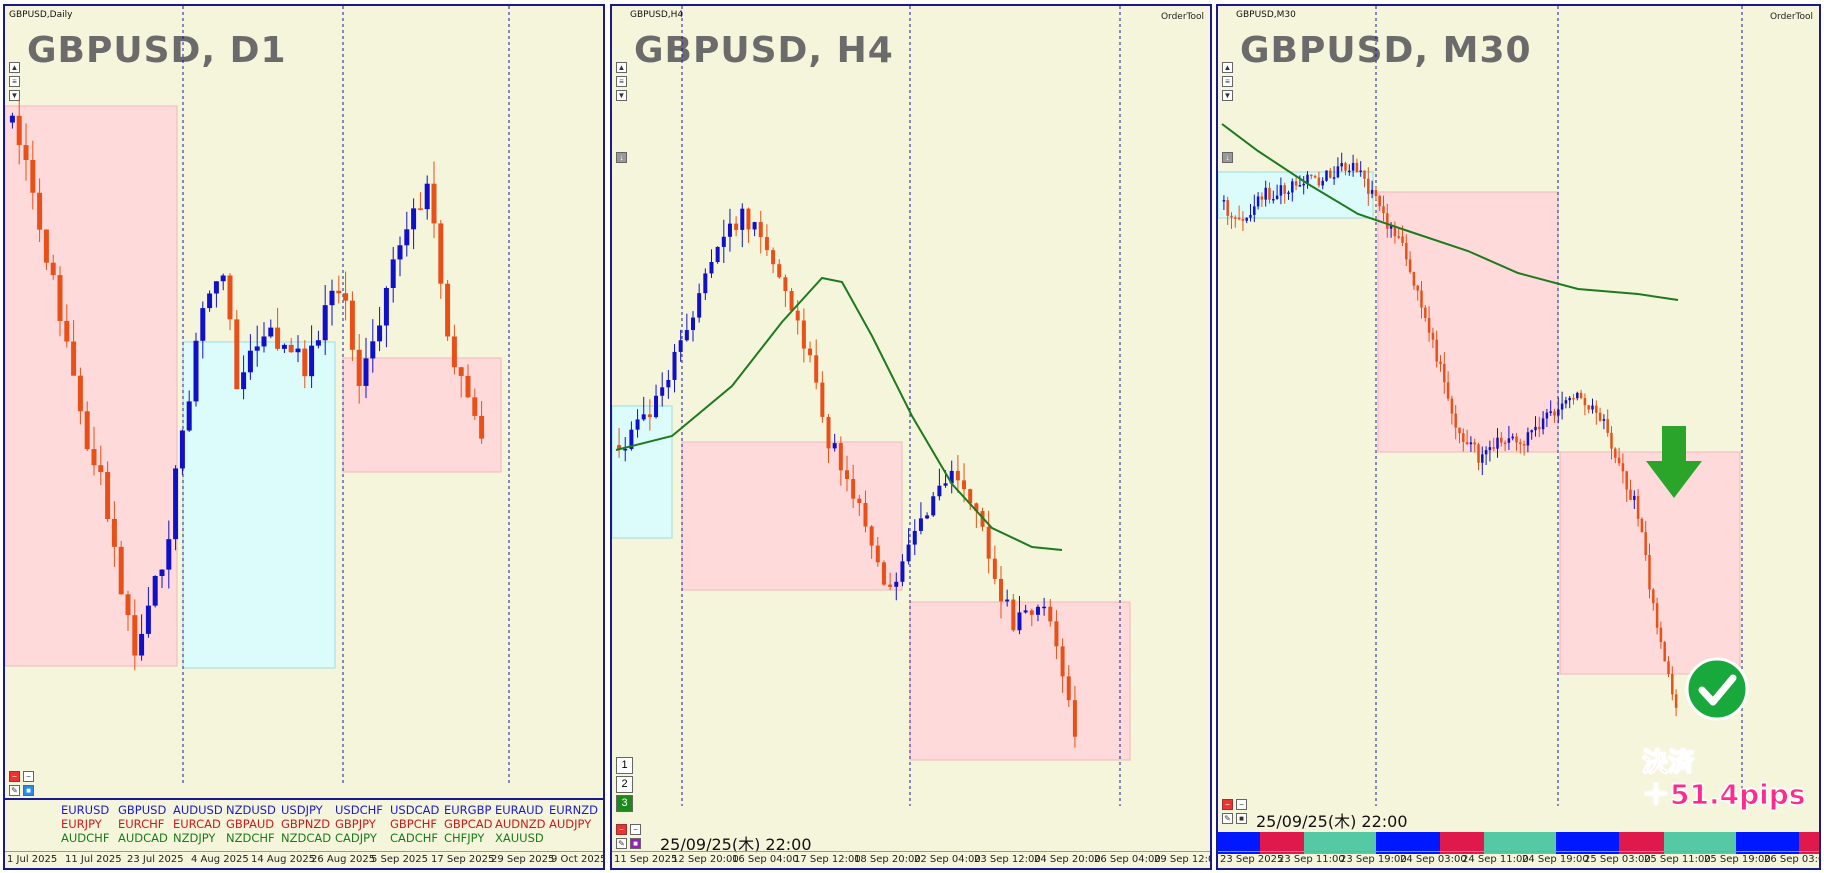  Describe the element at coordinates (85, 838) in the screenshot. I see `currency-pair-item: AUDCHF` at that location.